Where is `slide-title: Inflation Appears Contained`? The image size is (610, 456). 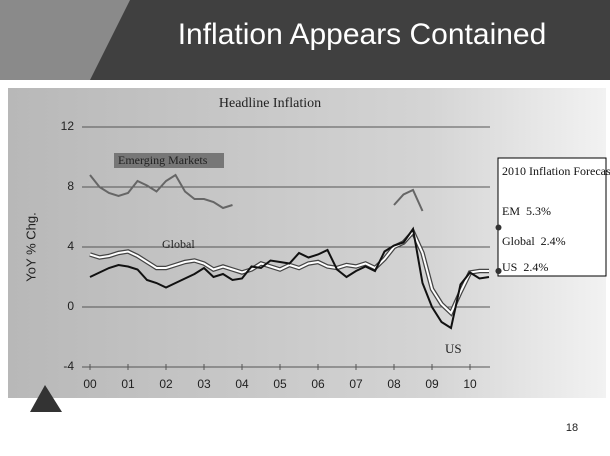 slide-title: Inflation Appears Contained is located at coordinates (362, 34).